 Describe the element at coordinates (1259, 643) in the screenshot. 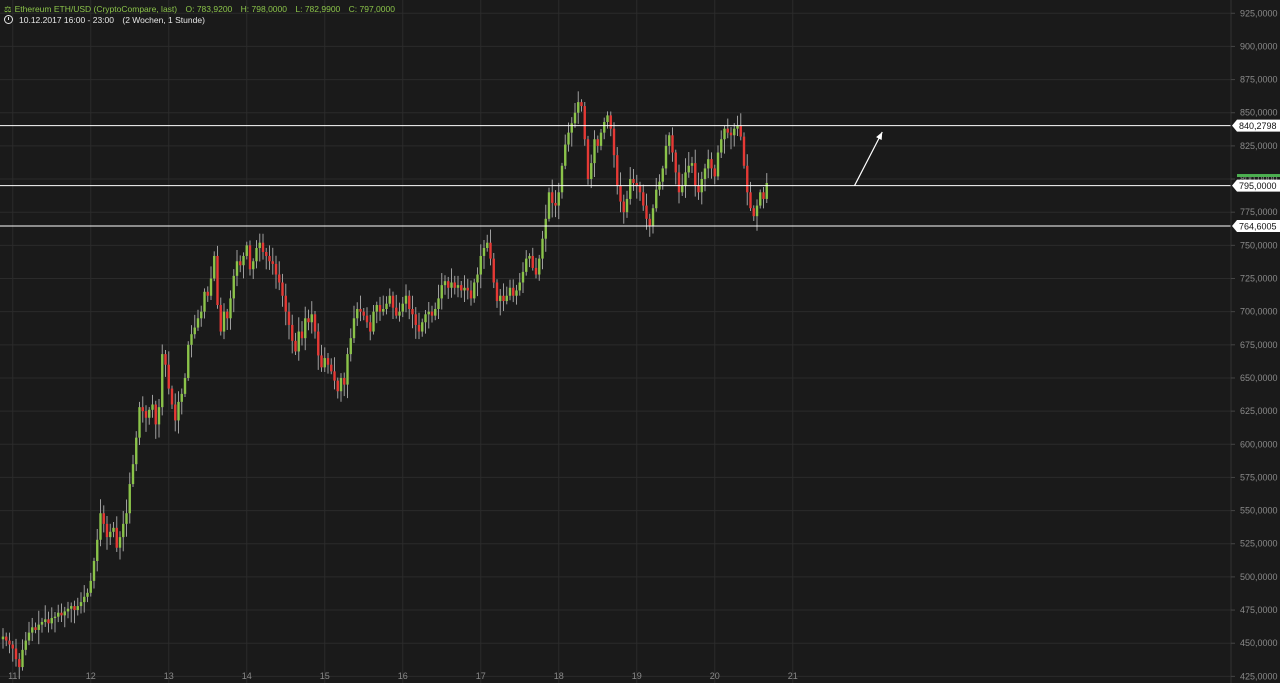

I see `y-tick-label: 450,0000` at that location.